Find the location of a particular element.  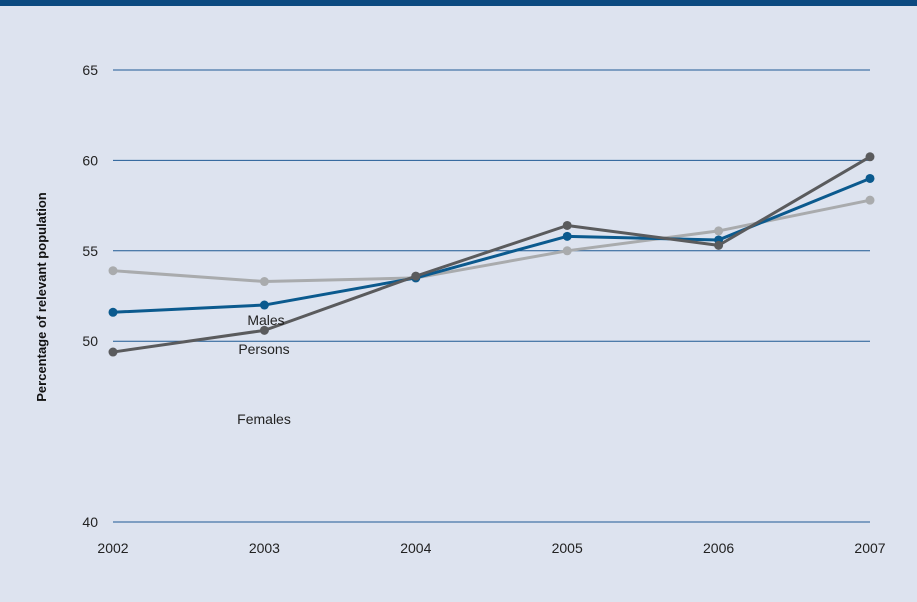

data-point-persons-2005 is located at coordinates (567, 236).